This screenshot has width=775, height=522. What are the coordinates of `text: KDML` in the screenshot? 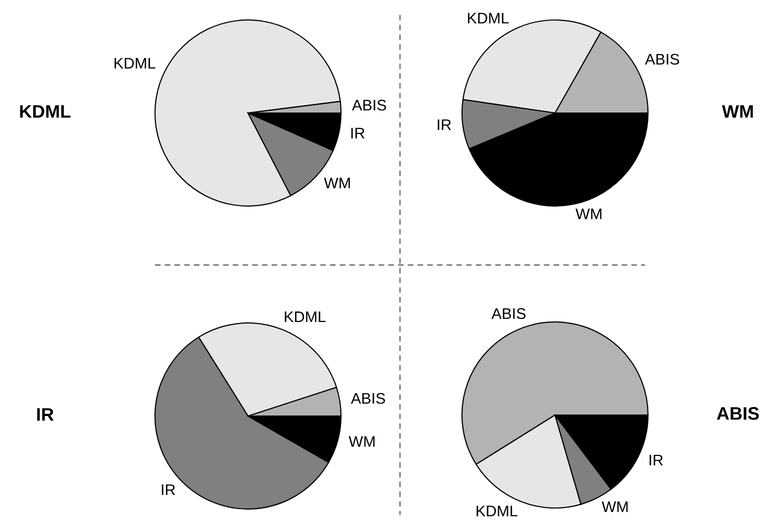 It's located at (45, 111).